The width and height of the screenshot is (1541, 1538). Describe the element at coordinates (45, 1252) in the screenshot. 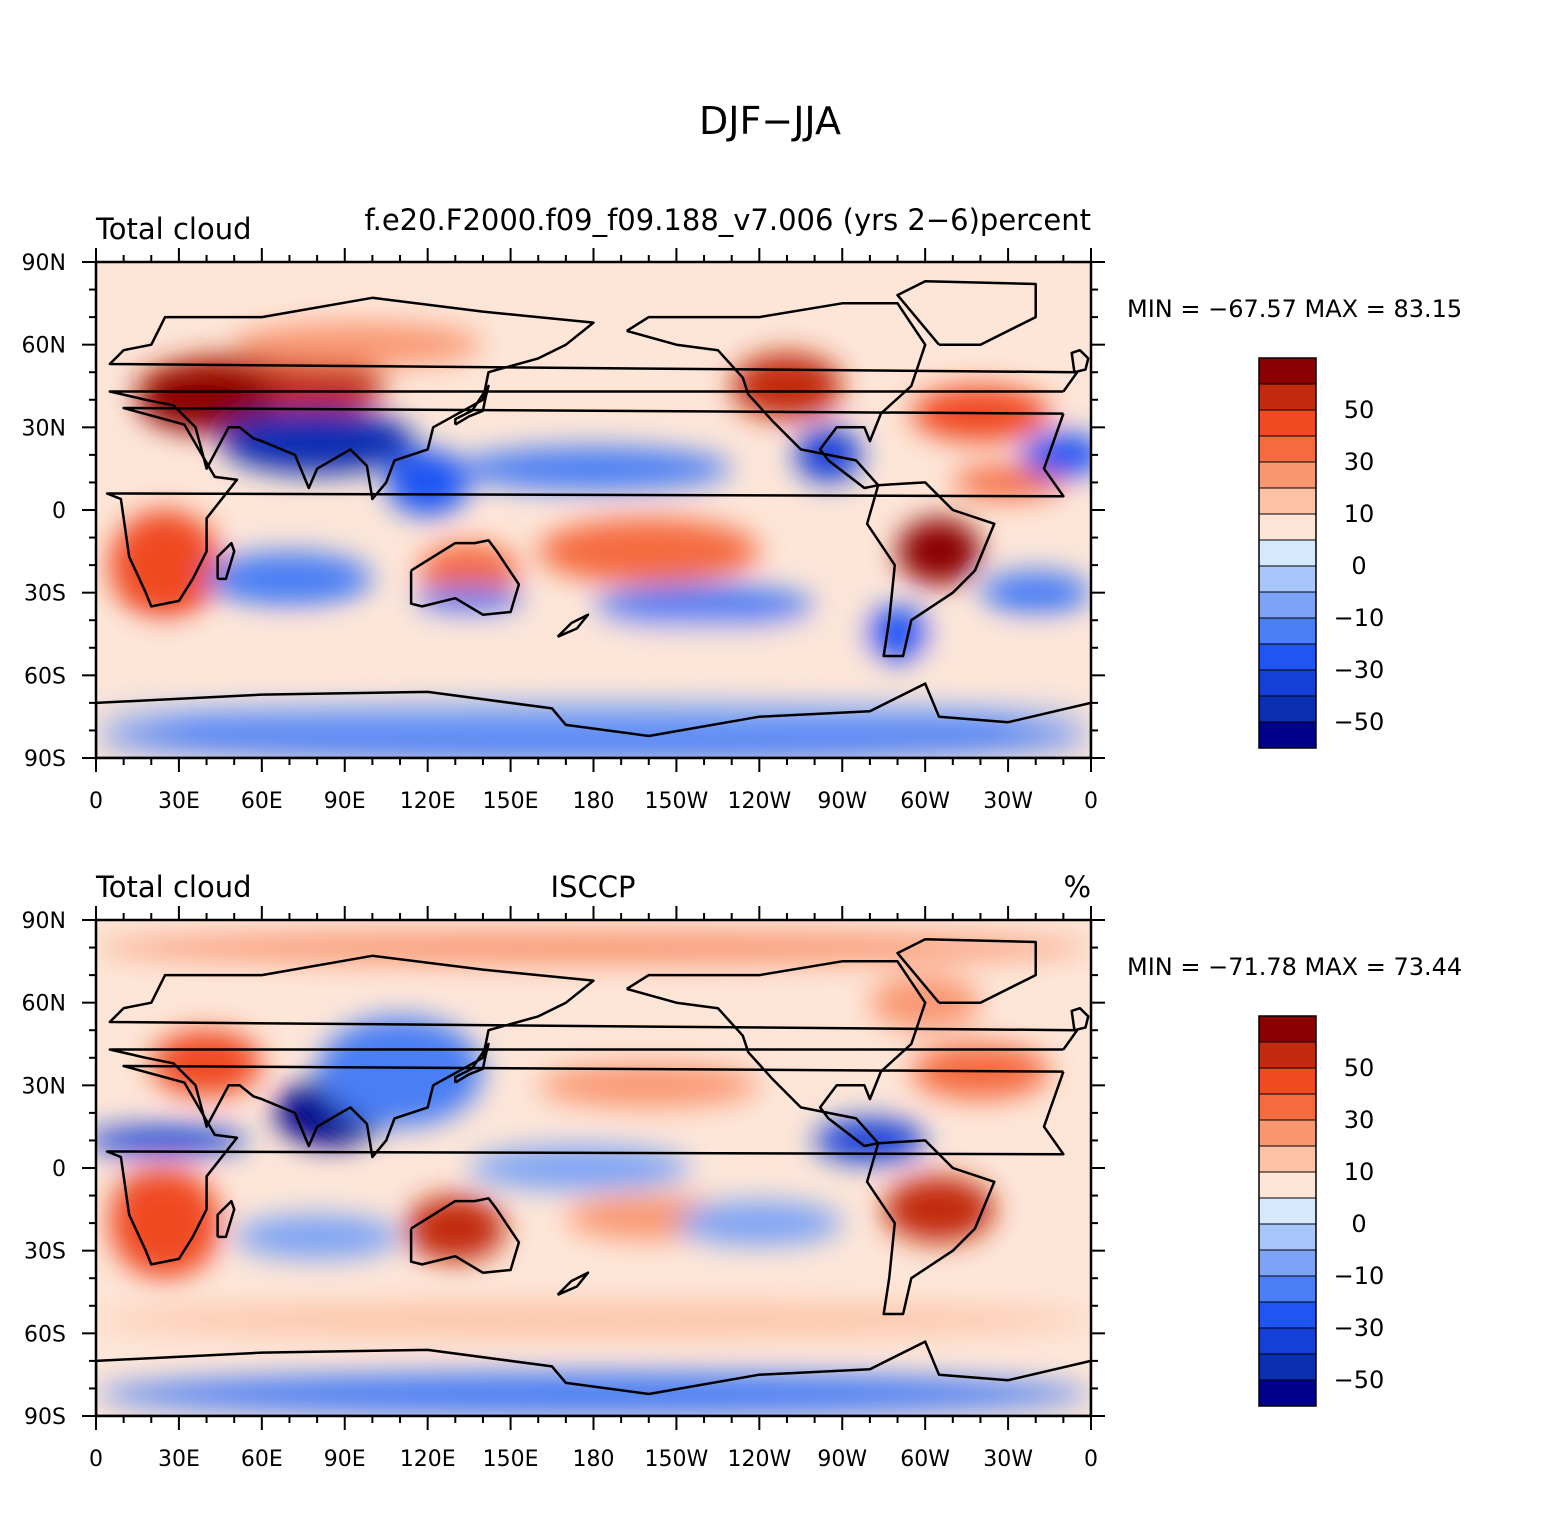

I see `y-tick-label: 30S` at that location.